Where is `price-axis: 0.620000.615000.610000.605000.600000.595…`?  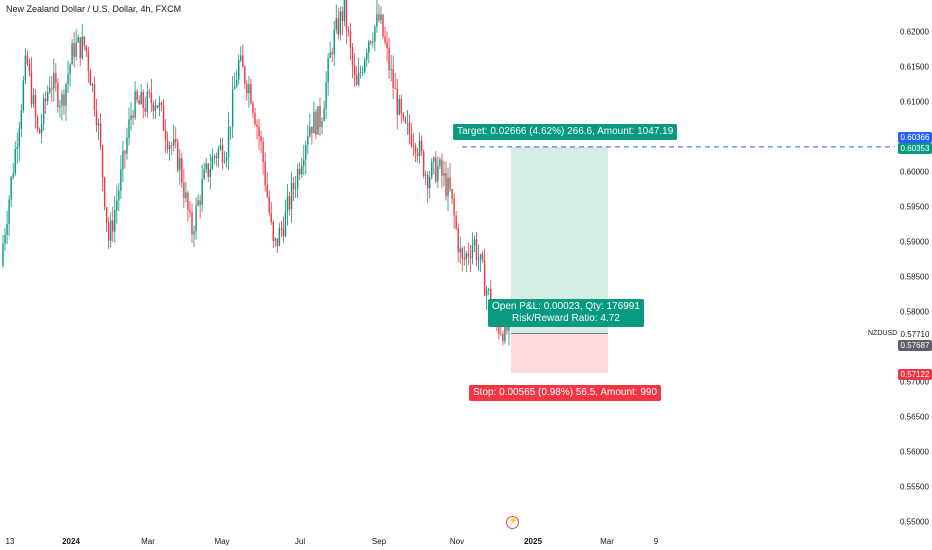 price-axis: 0.620000.615000.610000.605000.600000.595… is located at coordinates (914, 277).